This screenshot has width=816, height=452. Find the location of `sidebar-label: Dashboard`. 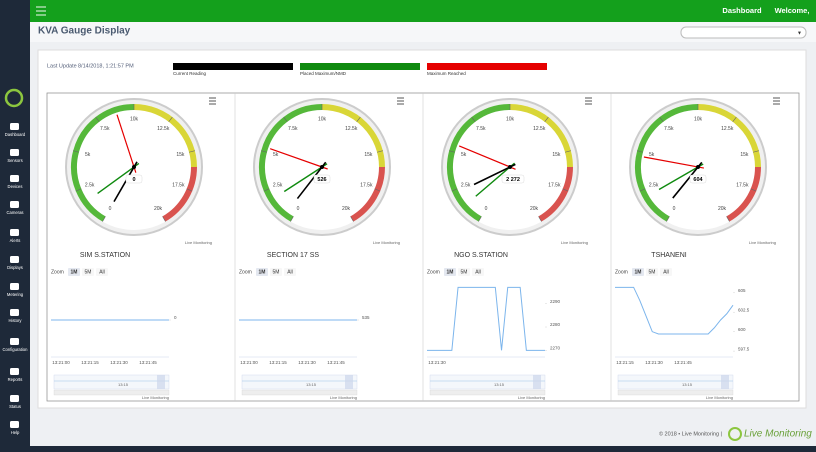

sidebar-label: Dashboard is located at coordinates (15, 134).